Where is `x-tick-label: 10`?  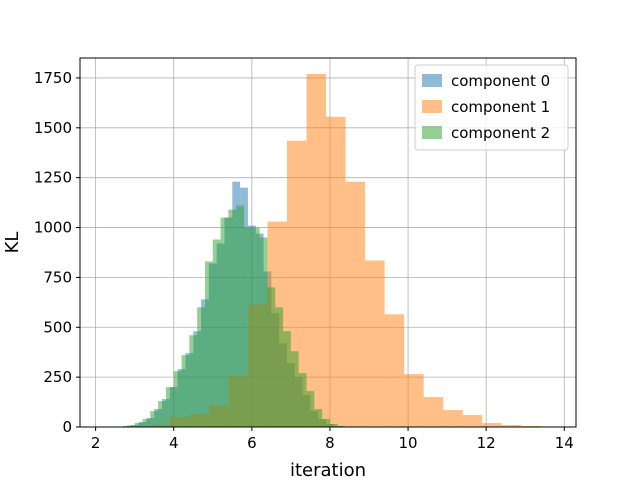
x-tick-label: 10 is located at coordinates (408, 443).